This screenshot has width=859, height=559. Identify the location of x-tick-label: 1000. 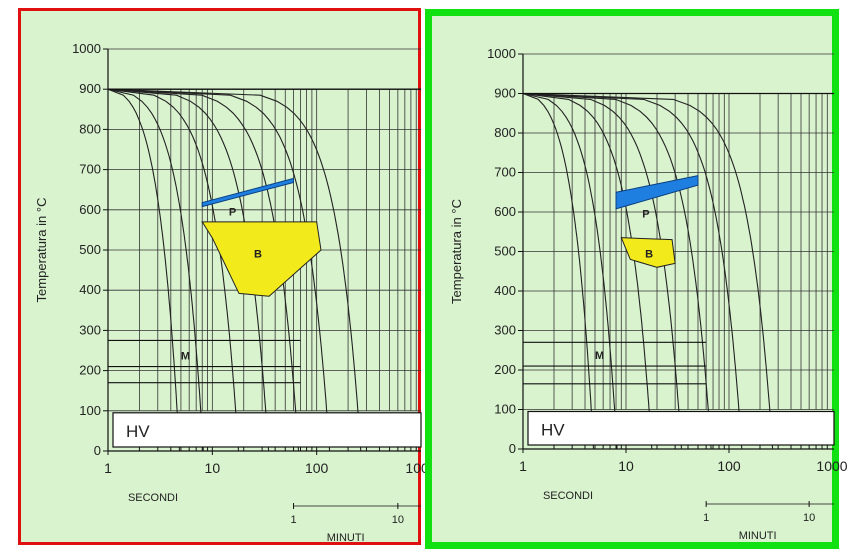
(831, 466).